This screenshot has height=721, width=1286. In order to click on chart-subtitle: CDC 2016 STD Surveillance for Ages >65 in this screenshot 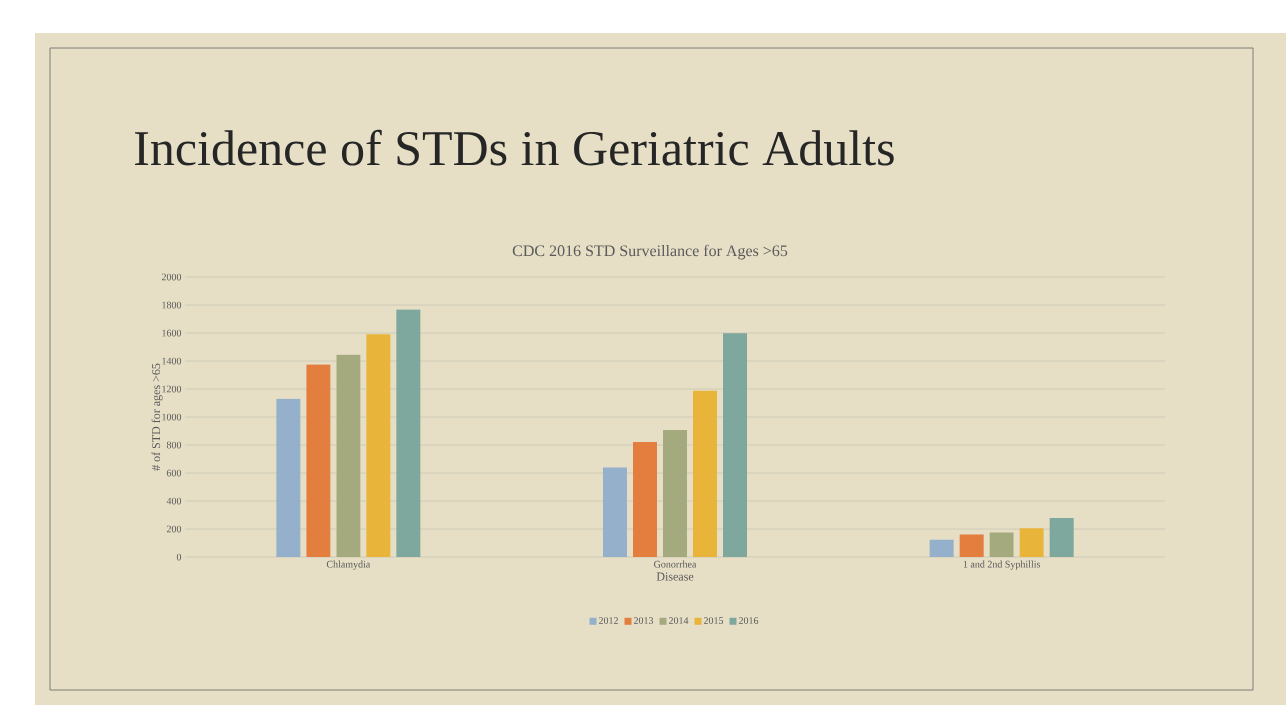, I will do `click(650, 252)`.